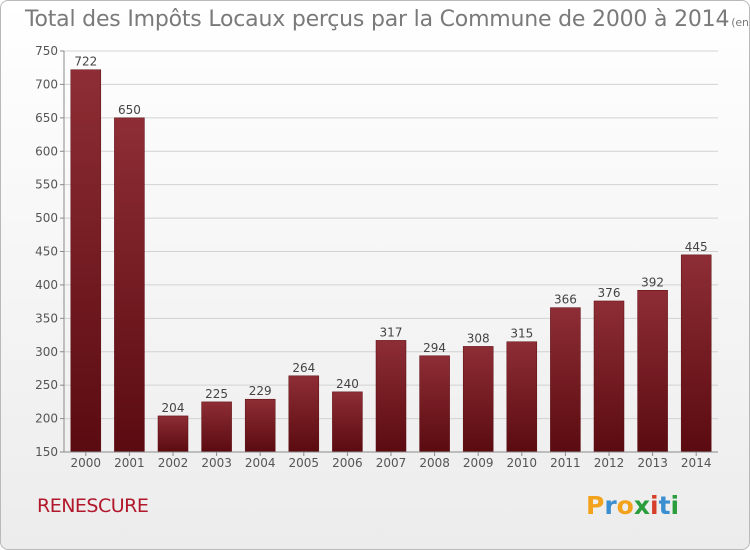 The image size is (750, 550). I want to click on y-tick-label: 200, so click(46, 419).